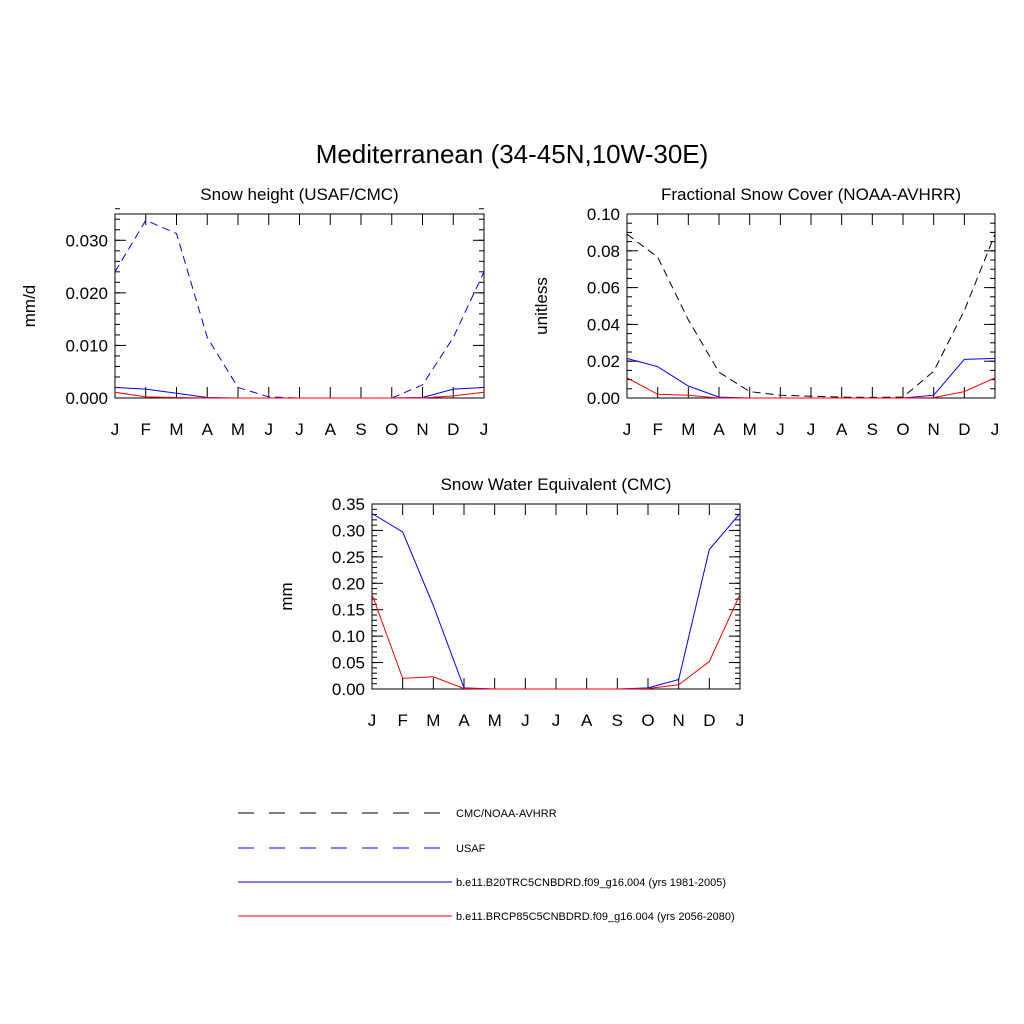 Image resolution: width=1024 pixels, height=1024 pixels. What do you see at coordinates (348, 583) in the screenshot?
I see `y-tick-label: 0.20` at bounding box center [348, 583].